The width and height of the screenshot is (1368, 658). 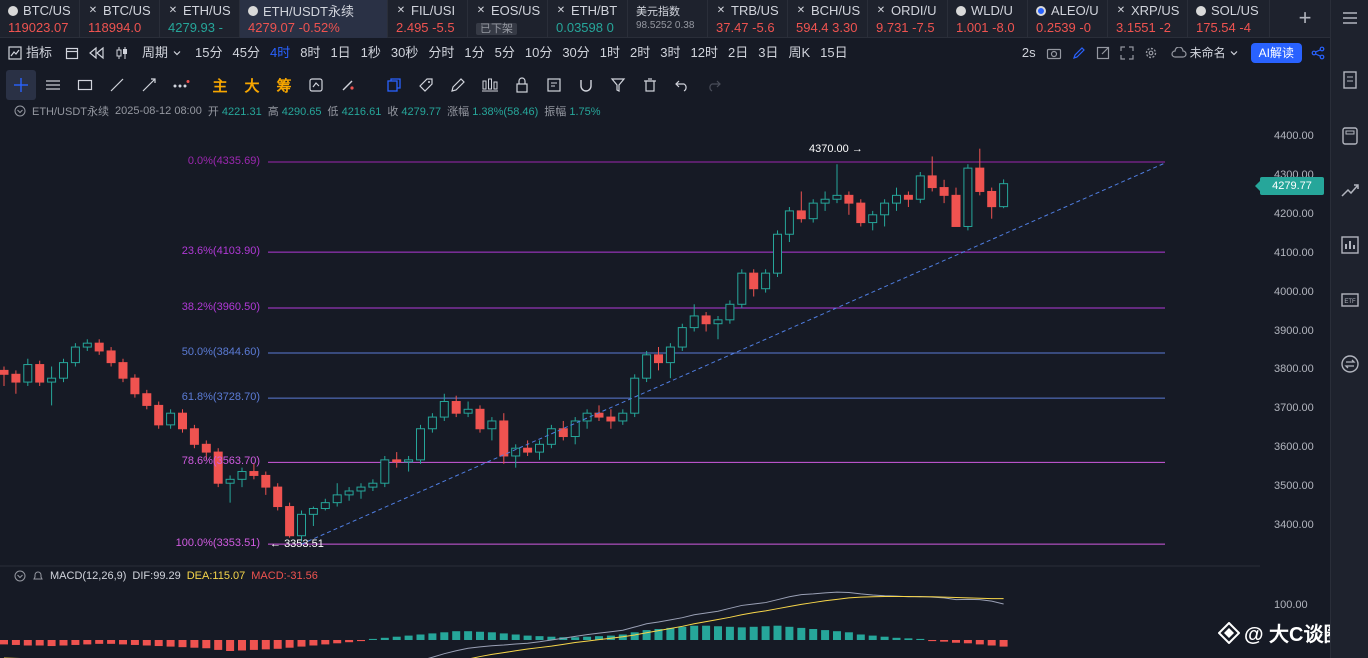 What do you see at coordinates (314, 19) in the screenshot?
I see `ticker-tab: ETH/USDT永续 4279.07 -0.52%` at bounding box center [314, 19].